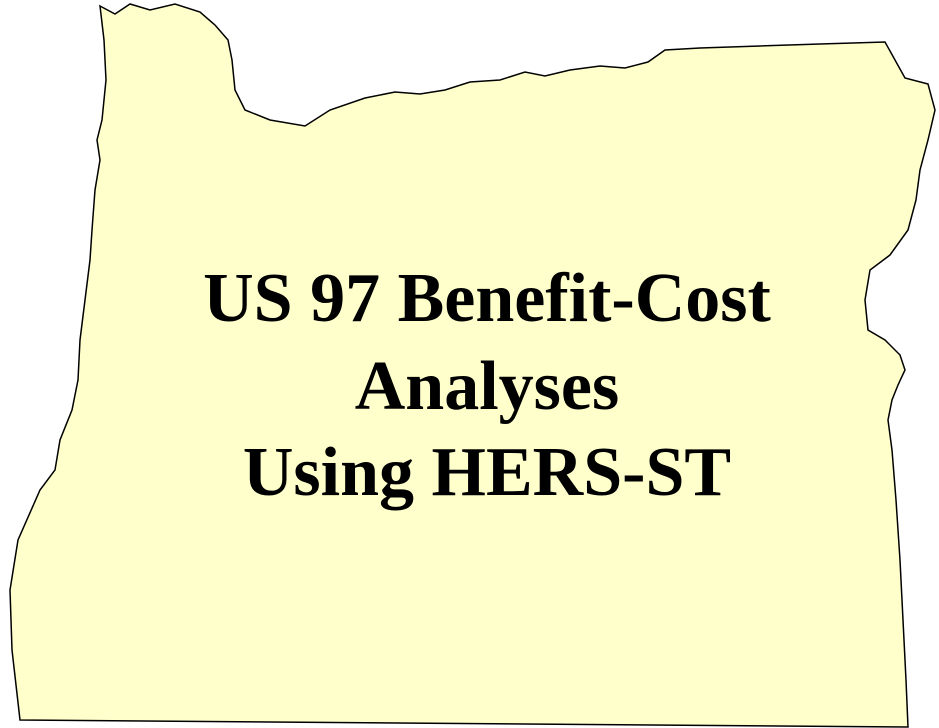 This screenshot has width=939, height=728. Describe the element at coordinates (487, 472) in the screenshot. I see `title-line: Using HERS-ST` at that location.